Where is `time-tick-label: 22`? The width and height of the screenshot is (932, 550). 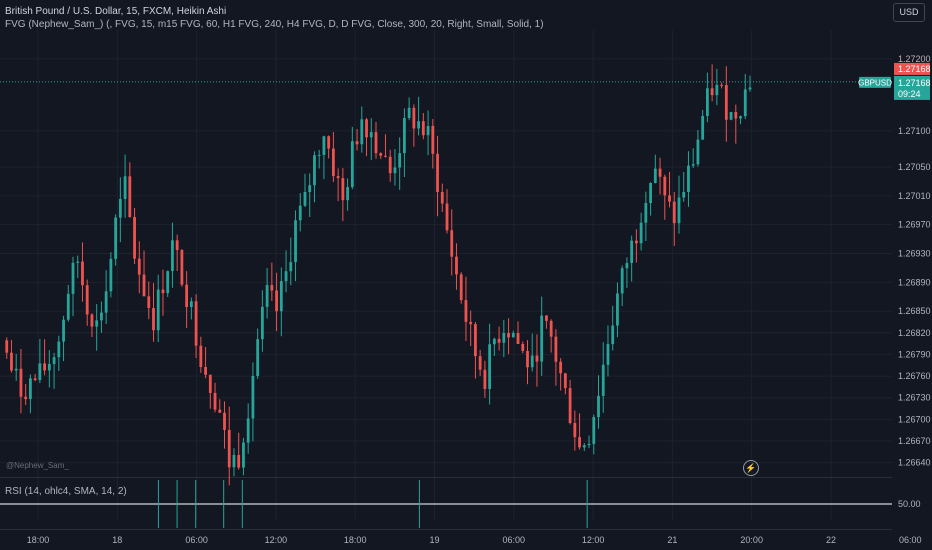
time-tick-label: 22 is located at coordinates (831, 540).